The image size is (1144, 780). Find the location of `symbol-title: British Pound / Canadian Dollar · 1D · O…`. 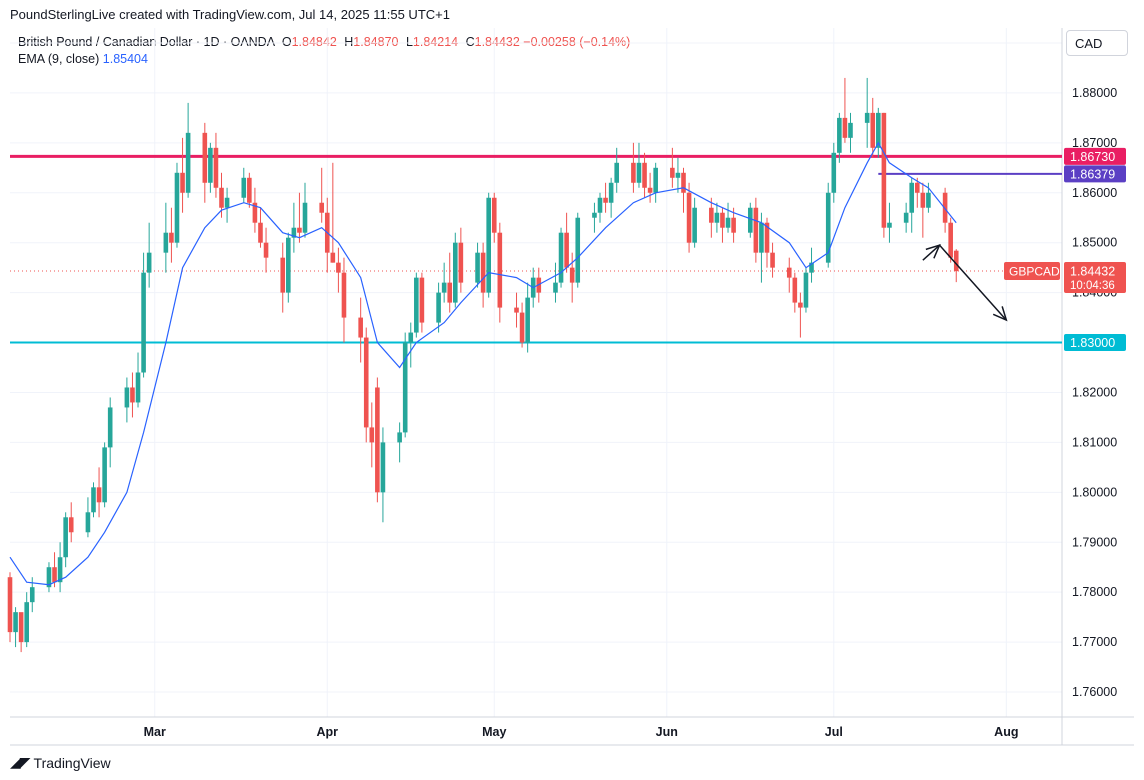

symbol-title: British Pound / Canadian Dollar · 1D · O… is located at coordinates (146, 42).